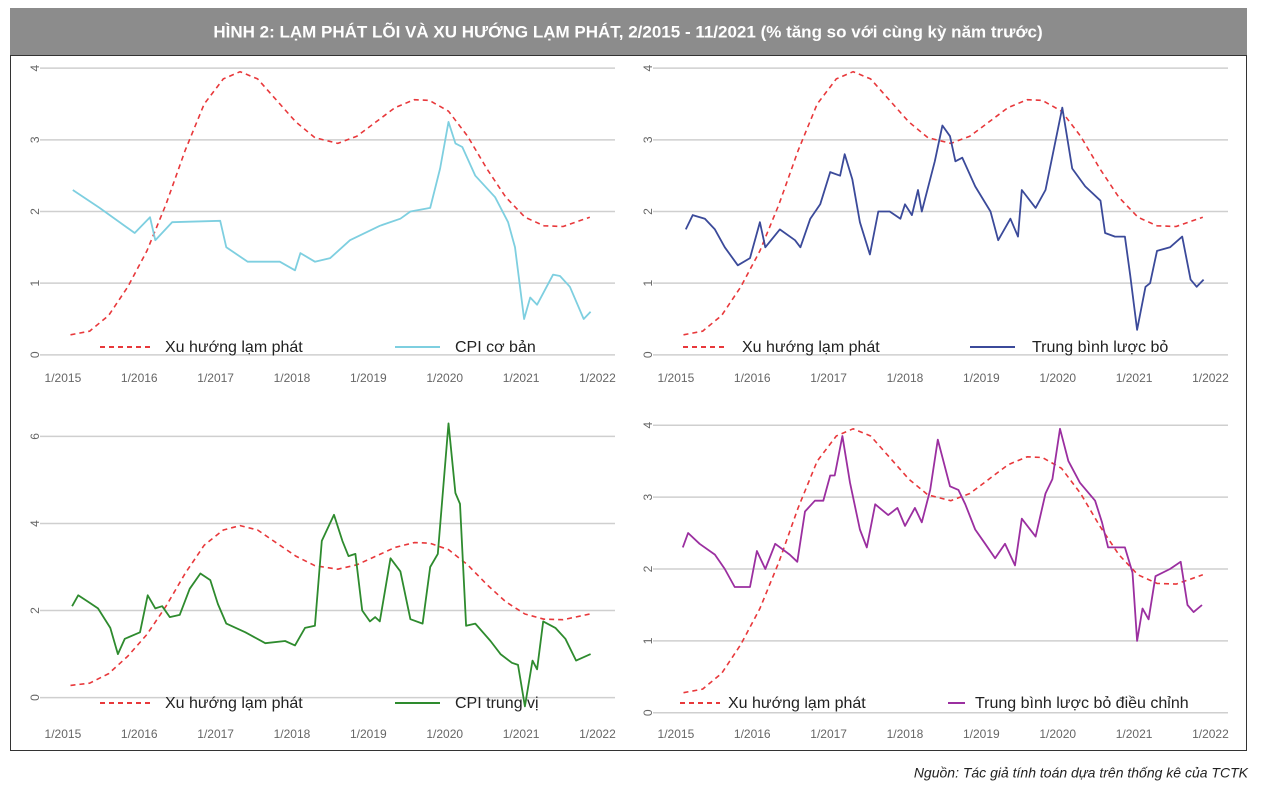 Image resolution: width=1262 pixels, height=798 pixels. I want to click on legend-label: Trung bình lược bỏ điều chỉnh, so click(1082, 703).